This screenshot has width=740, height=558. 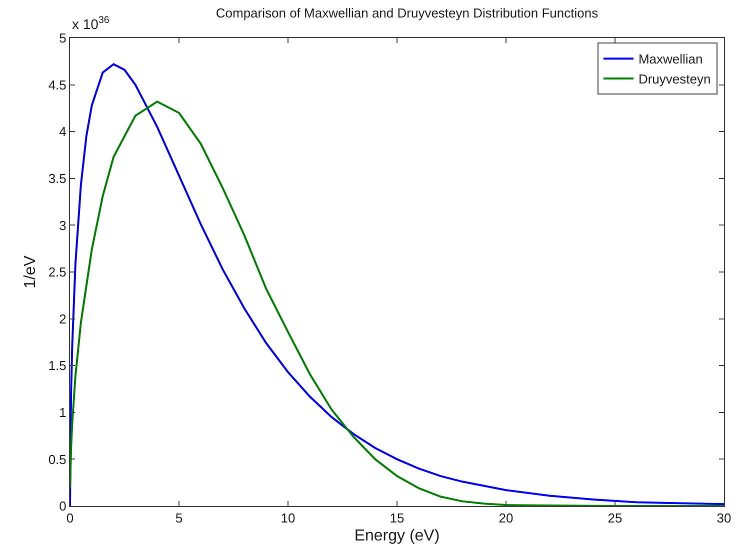 What do you see at coordinates (62, 506) in the screenshot?
I see `y-tick-label: 0` at bounding box center [62, 506].